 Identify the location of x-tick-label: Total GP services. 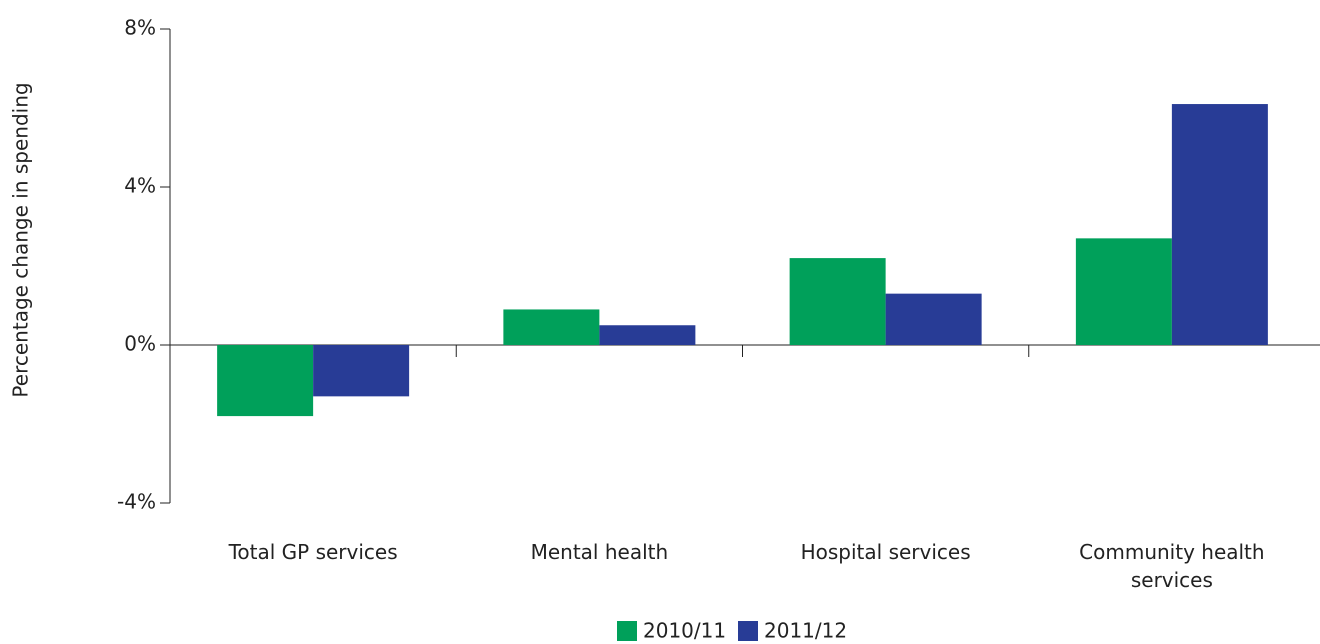
(313, 552).